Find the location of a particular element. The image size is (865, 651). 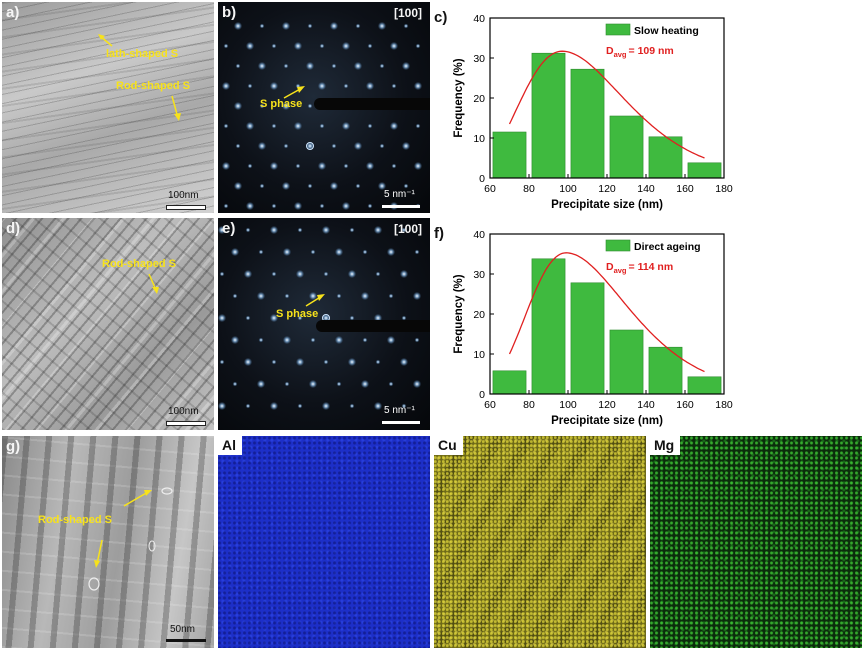

y-tick-label: 20 is located at coordinates (479, 99).